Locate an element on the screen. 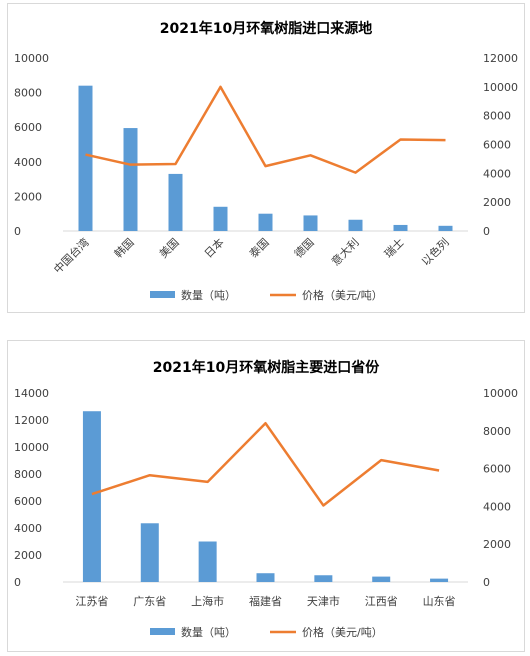 Image resolution: width=530 pixels, height=656 pixels. category-label: 瑞士 is located at coordinates (393, 247).